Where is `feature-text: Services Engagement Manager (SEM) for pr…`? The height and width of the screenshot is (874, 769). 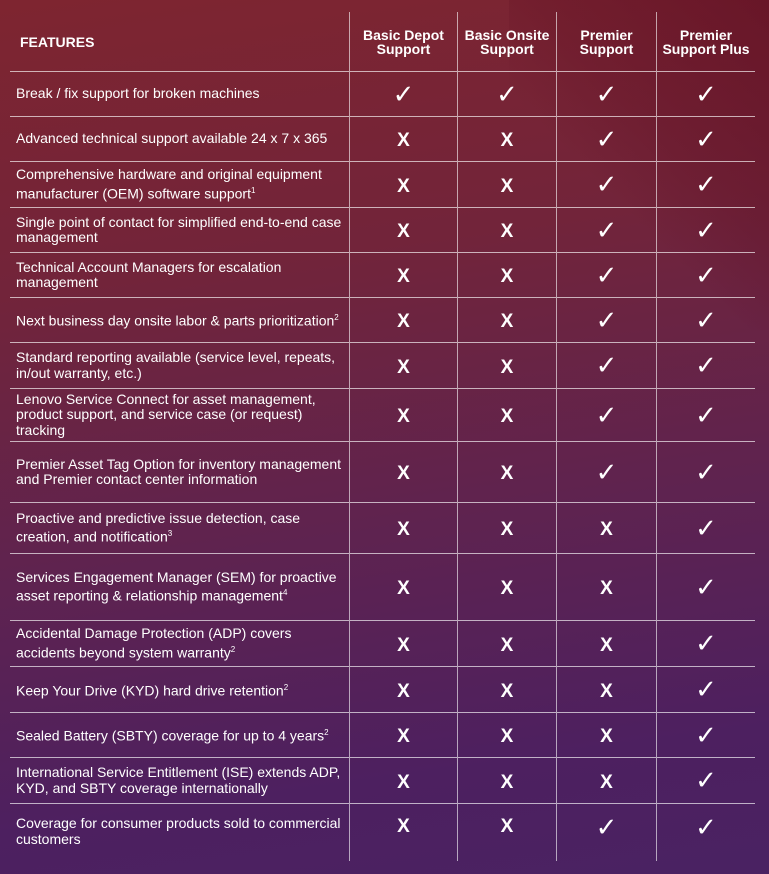 feature-text: Services Engagement Manager (SEM) for pr… is located at coordinates (176, 586).